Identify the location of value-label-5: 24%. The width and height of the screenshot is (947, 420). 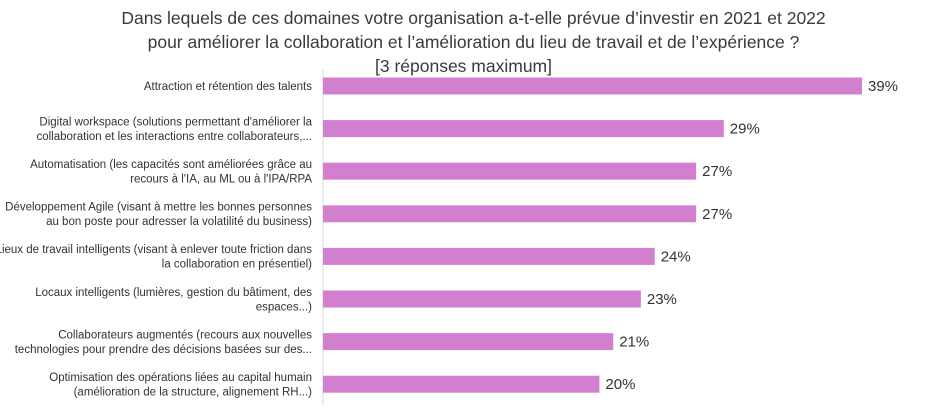
(676, 256).